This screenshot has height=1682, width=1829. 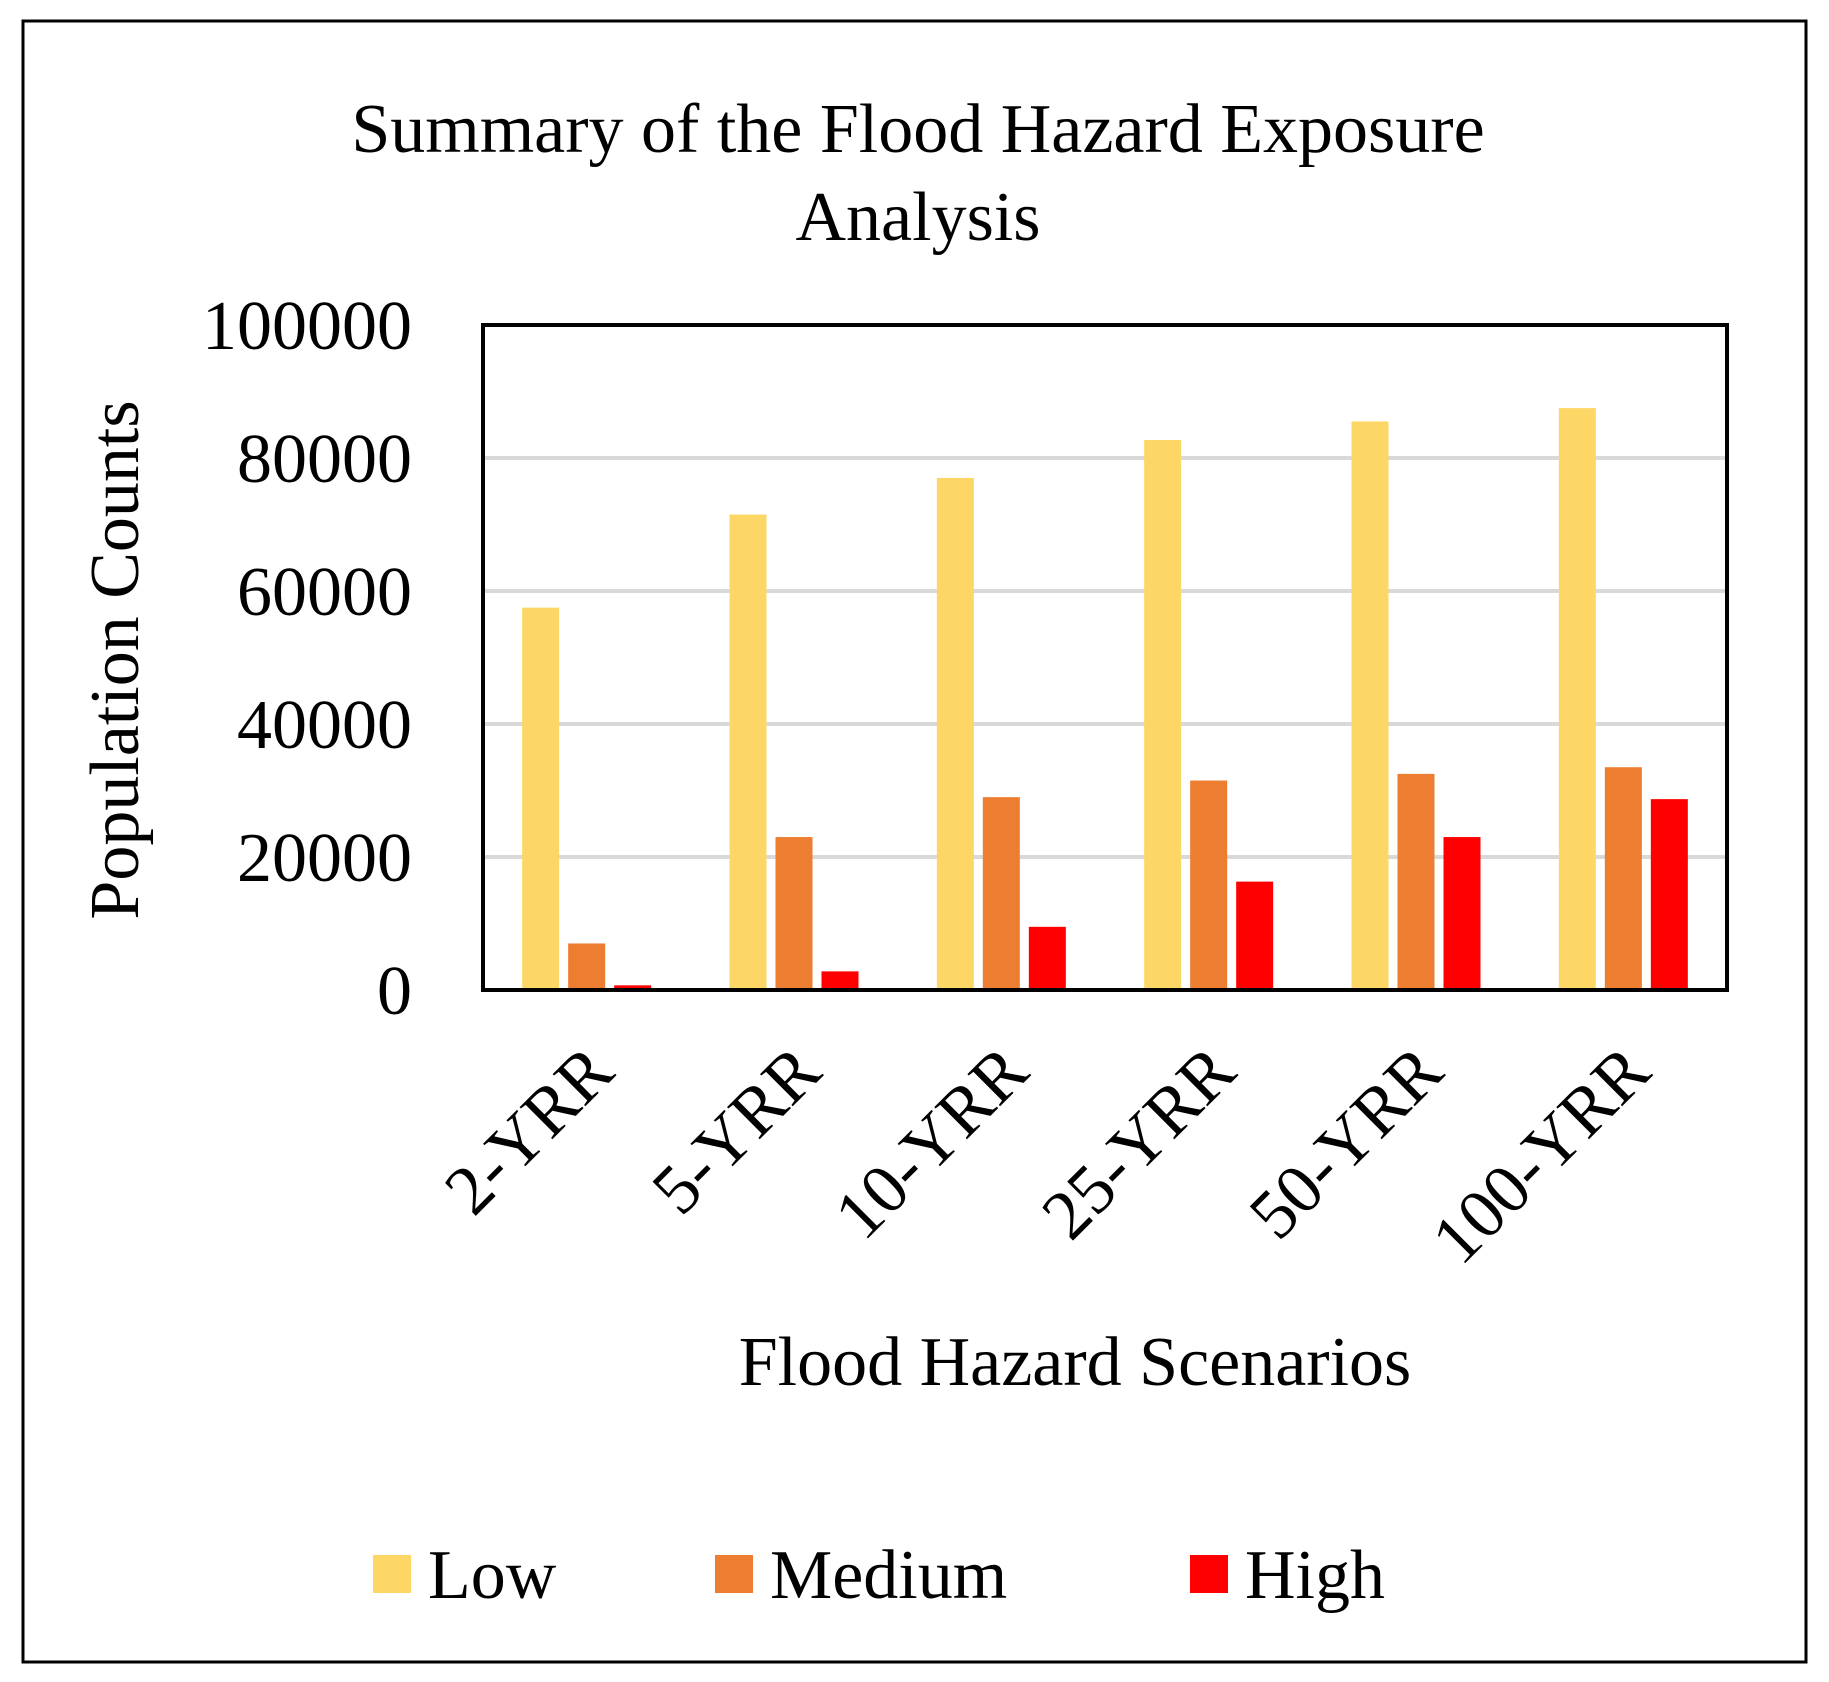 What do you see at coordinates (1255, 935) in the screenshot?
I see `bar-high-25-YRR` at bounding box center [1255, 935].